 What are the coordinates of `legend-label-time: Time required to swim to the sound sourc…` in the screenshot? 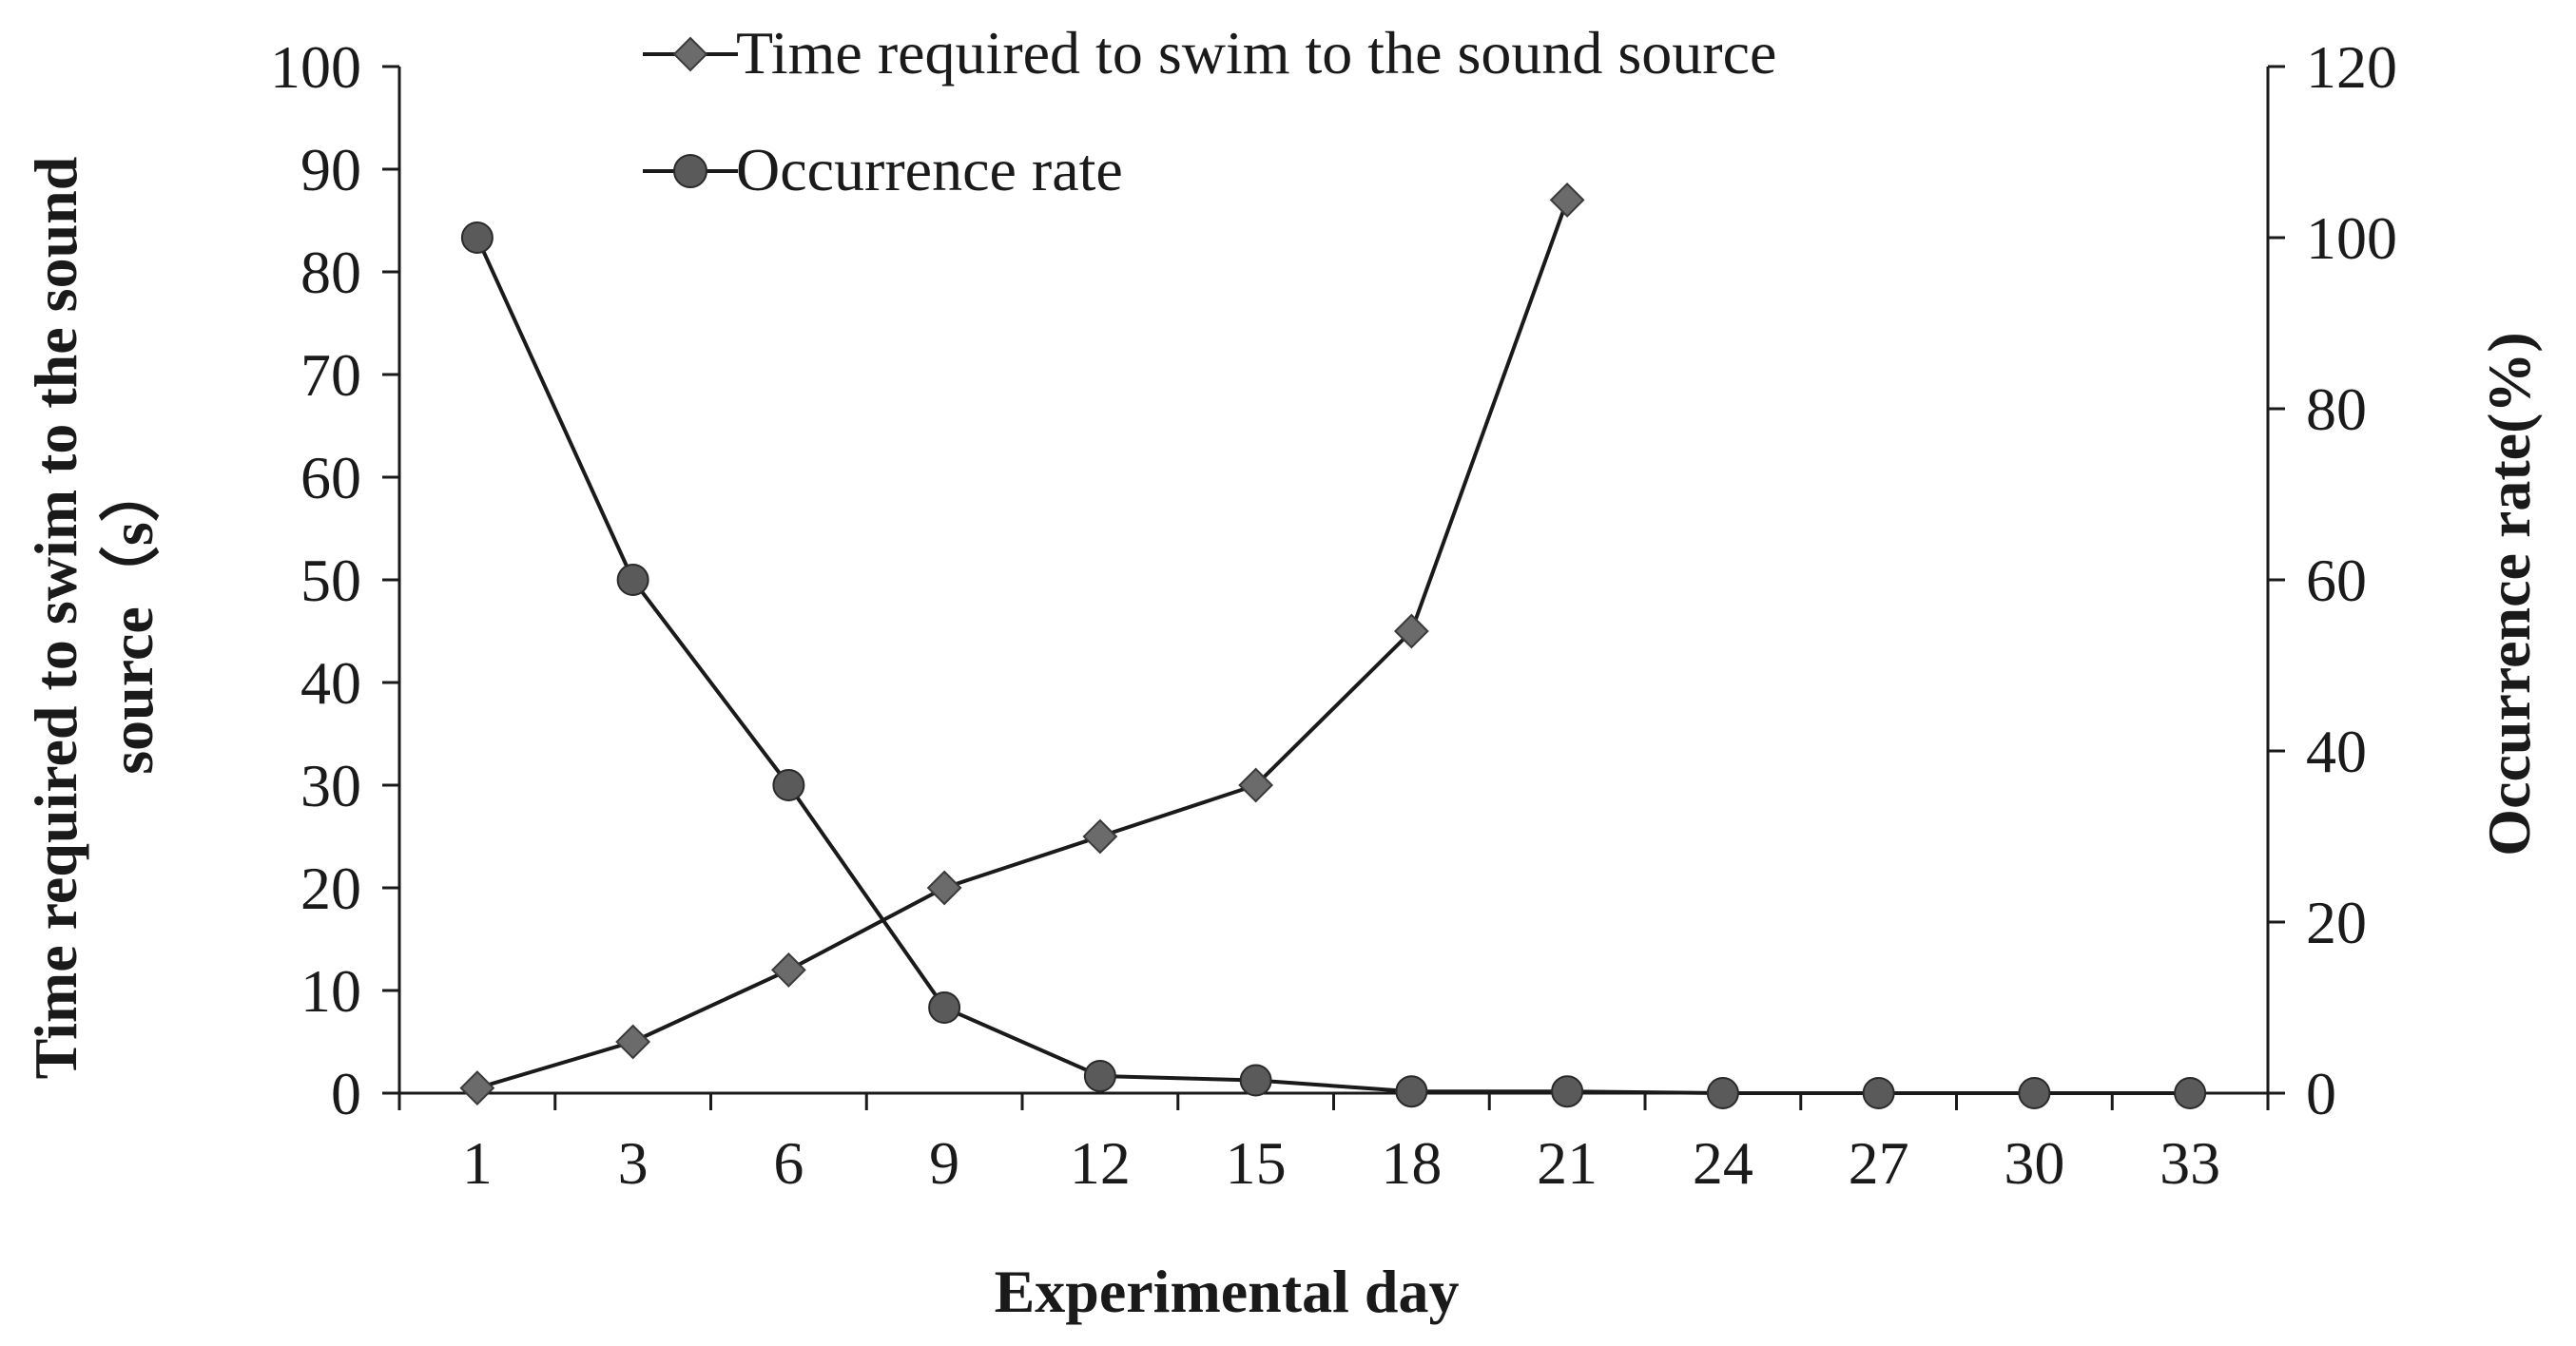 It's located at (1256, 53).